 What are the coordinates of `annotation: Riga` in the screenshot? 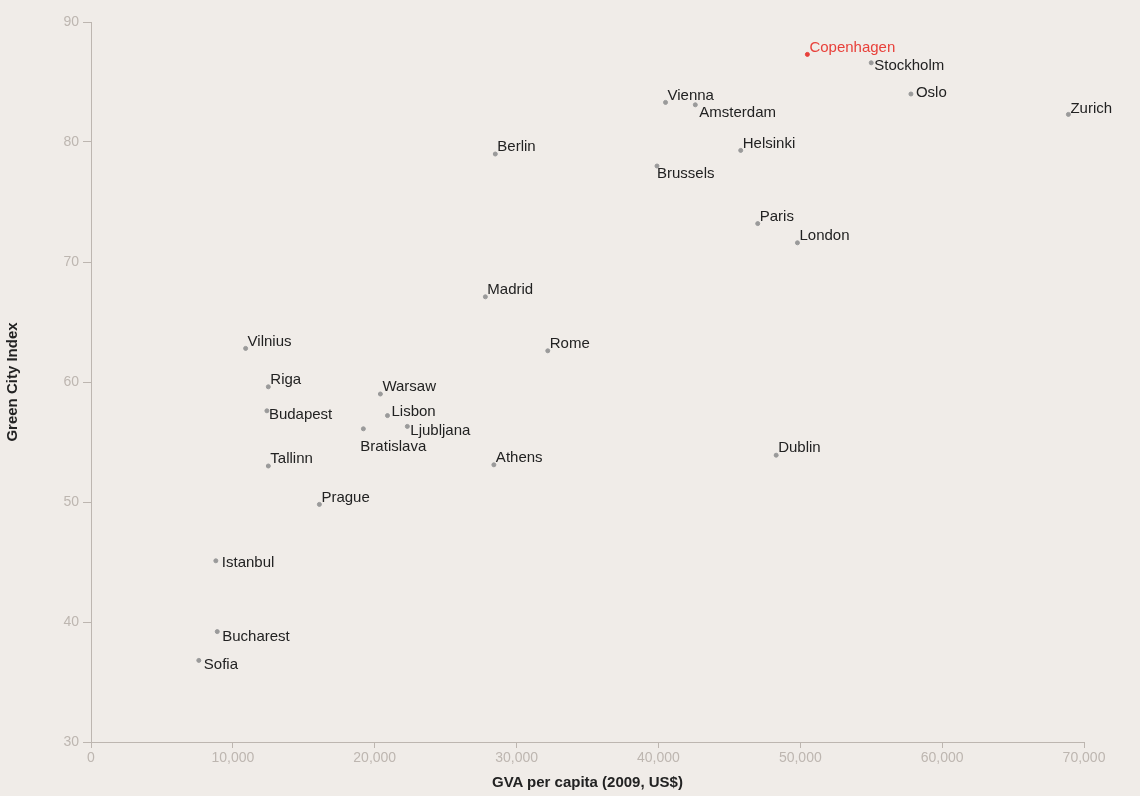 It's located at (286, 378).